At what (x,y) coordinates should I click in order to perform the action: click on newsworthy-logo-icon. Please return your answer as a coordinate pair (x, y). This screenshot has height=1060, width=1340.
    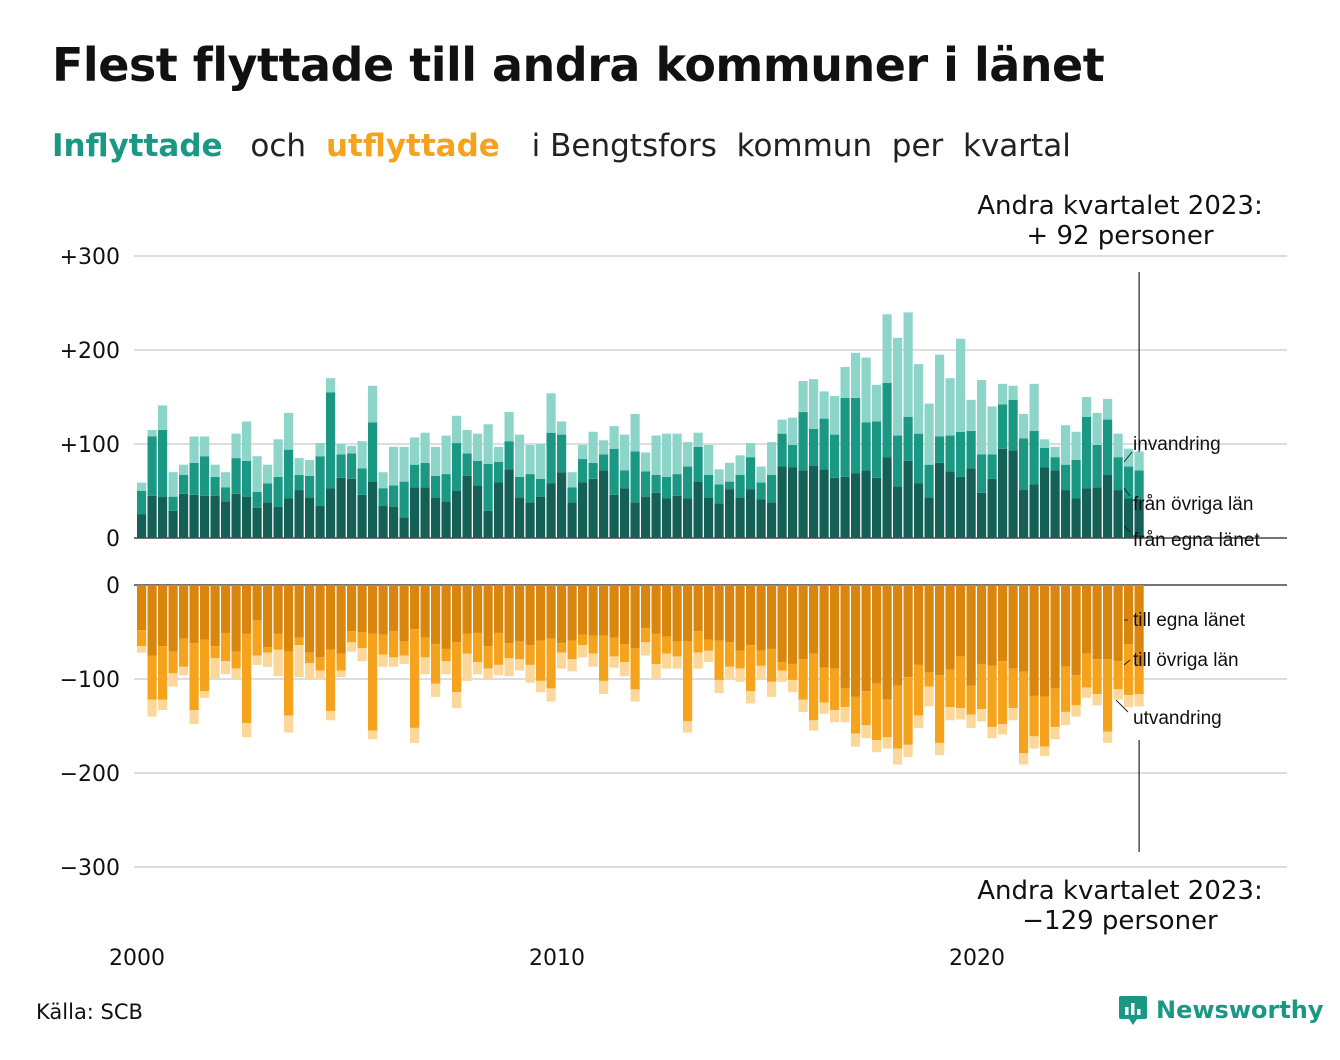
    Looking at the image, I should click on (1133, 1010).